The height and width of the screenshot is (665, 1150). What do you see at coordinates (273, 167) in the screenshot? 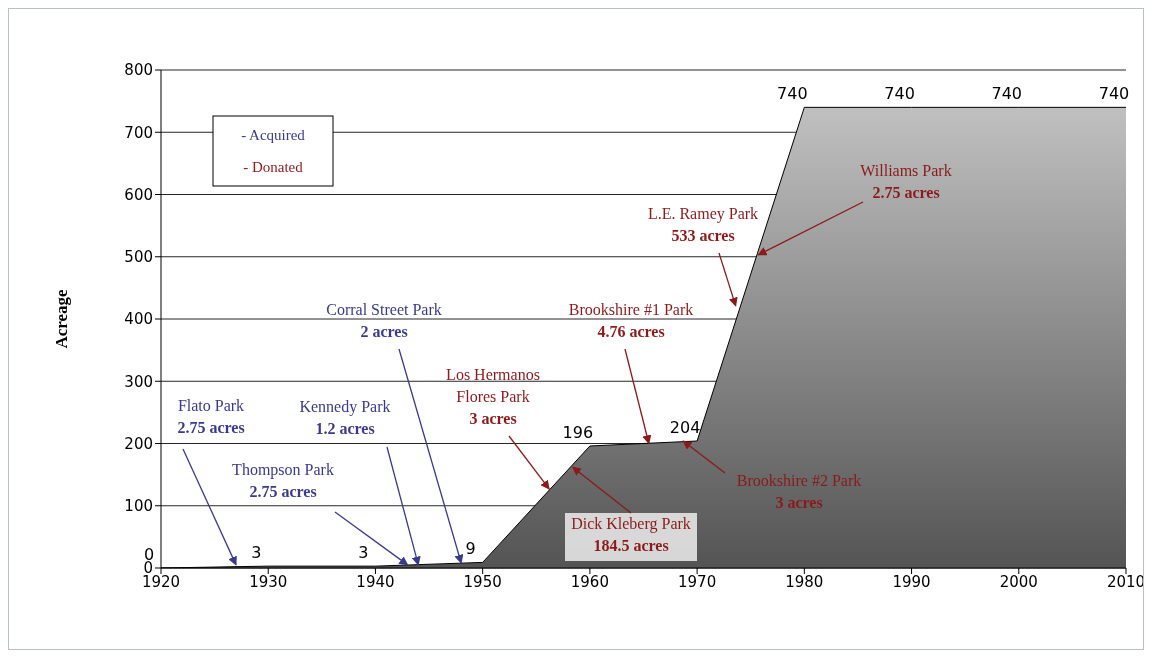
I see `annotation: - Donated` at bounding box center [273, 167].